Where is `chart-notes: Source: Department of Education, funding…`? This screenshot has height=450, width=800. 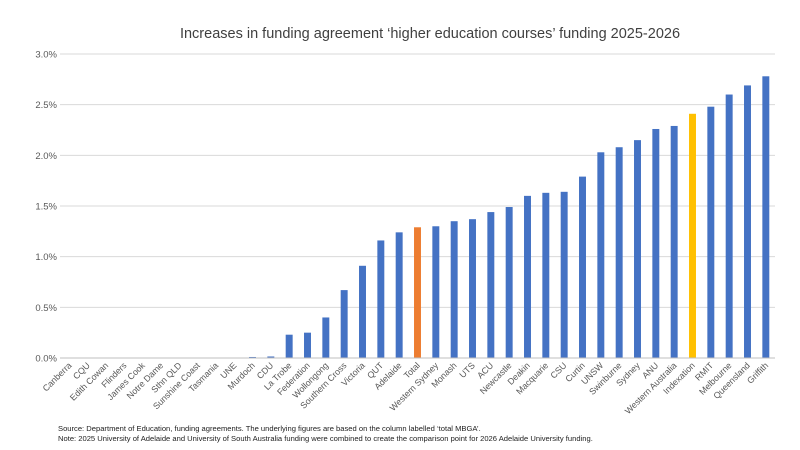 chart-notes: Source: Department of Education, funding… is located at coordinates (325, 434).